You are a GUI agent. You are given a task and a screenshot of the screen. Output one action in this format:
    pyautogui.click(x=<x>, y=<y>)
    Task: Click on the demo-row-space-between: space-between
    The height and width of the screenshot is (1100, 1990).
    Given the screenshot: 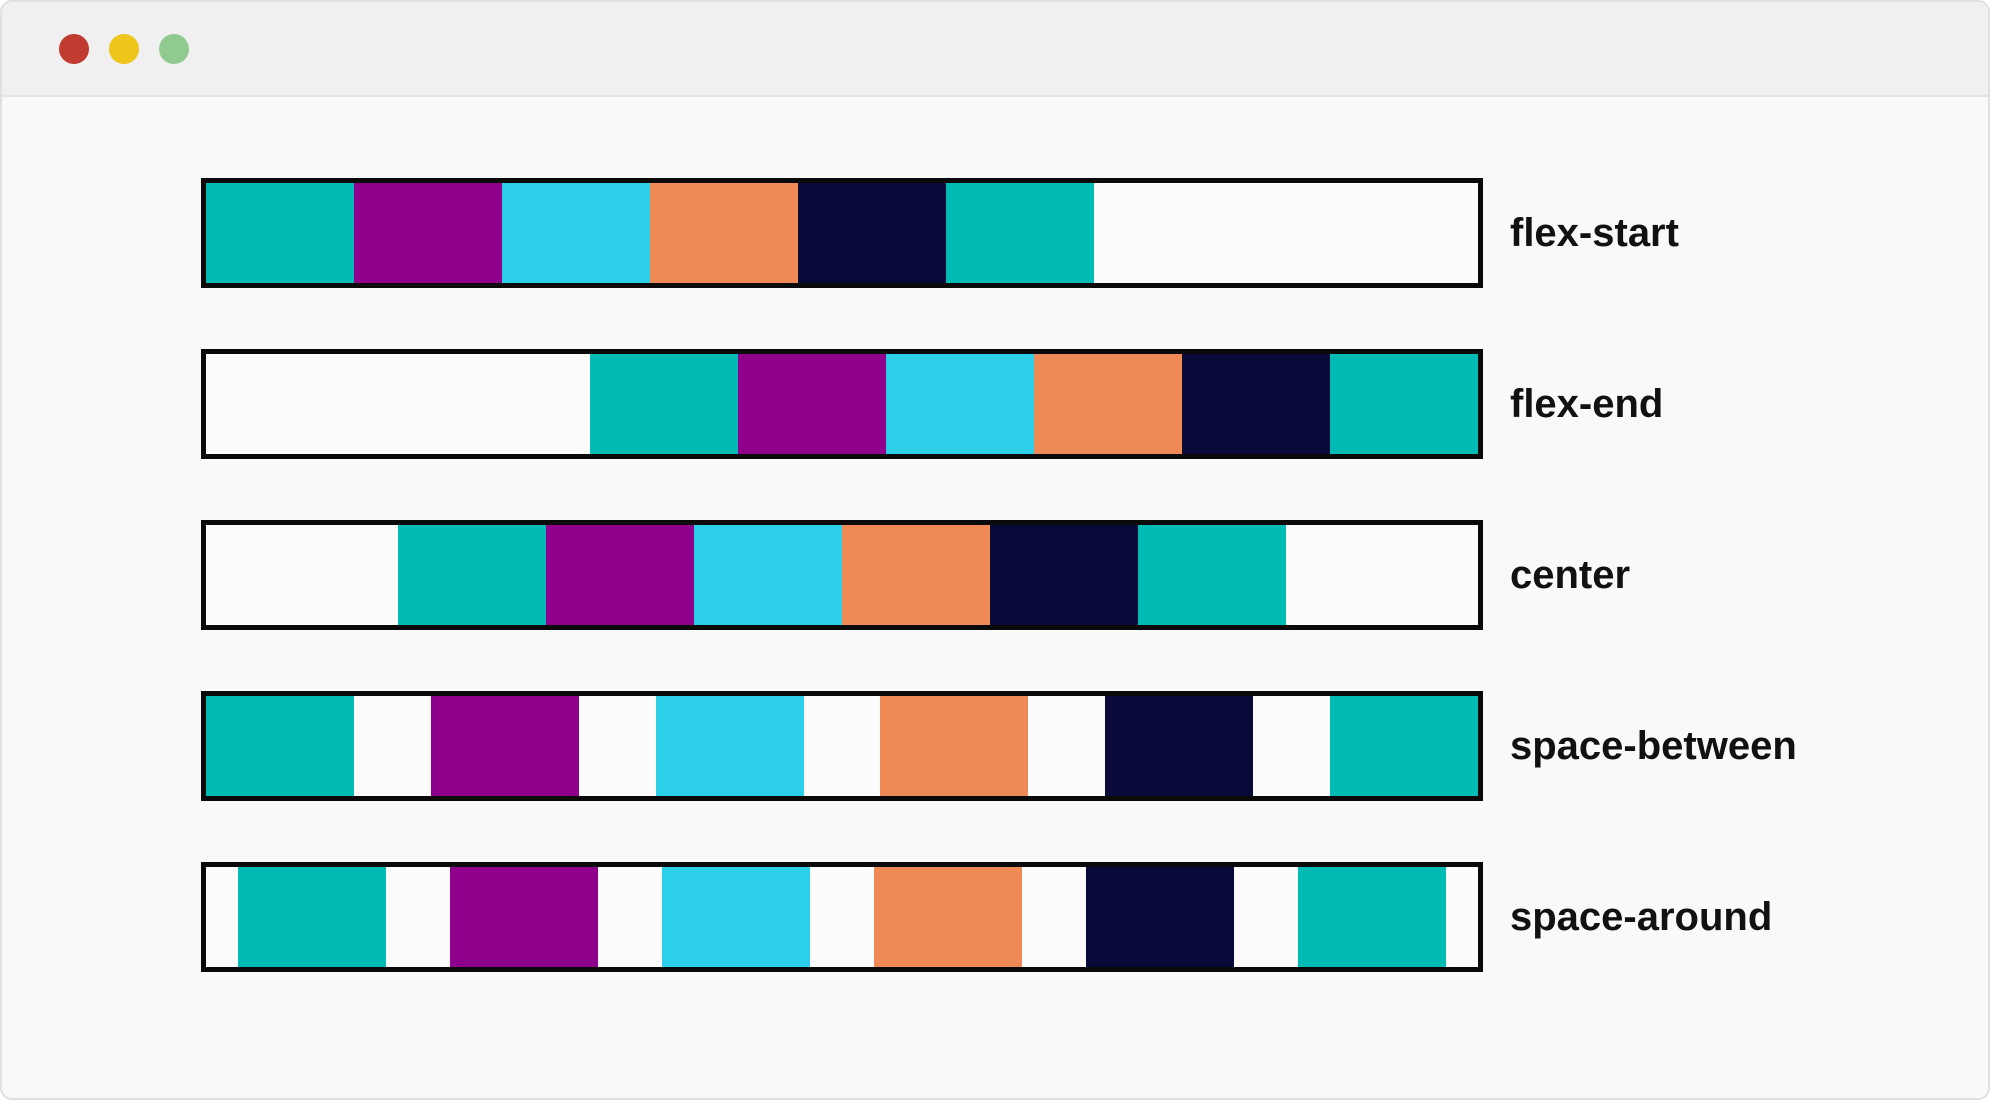 What is the action you would take?
    pyautogui.click(x=1094, y=746)
    